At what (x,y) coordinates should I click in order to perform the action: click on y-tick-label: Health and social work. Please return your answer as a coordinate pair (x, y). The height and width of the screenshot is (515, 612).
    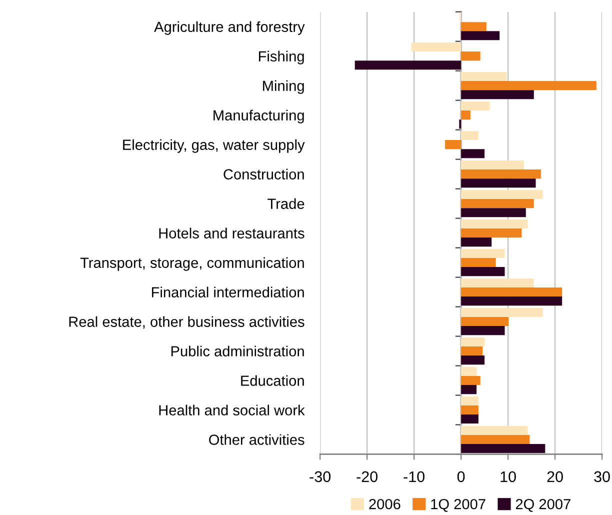
    Looking at the image, I should click on (232, 410).